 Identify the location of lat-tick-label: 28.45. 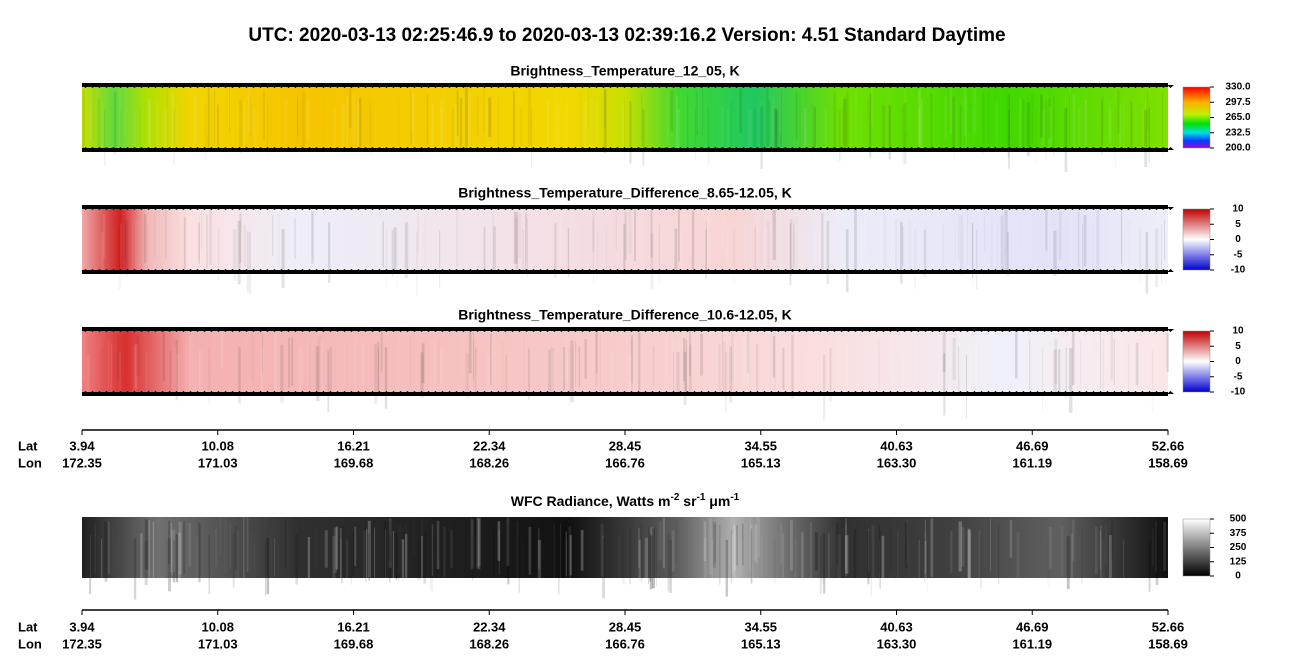
(625, 445).